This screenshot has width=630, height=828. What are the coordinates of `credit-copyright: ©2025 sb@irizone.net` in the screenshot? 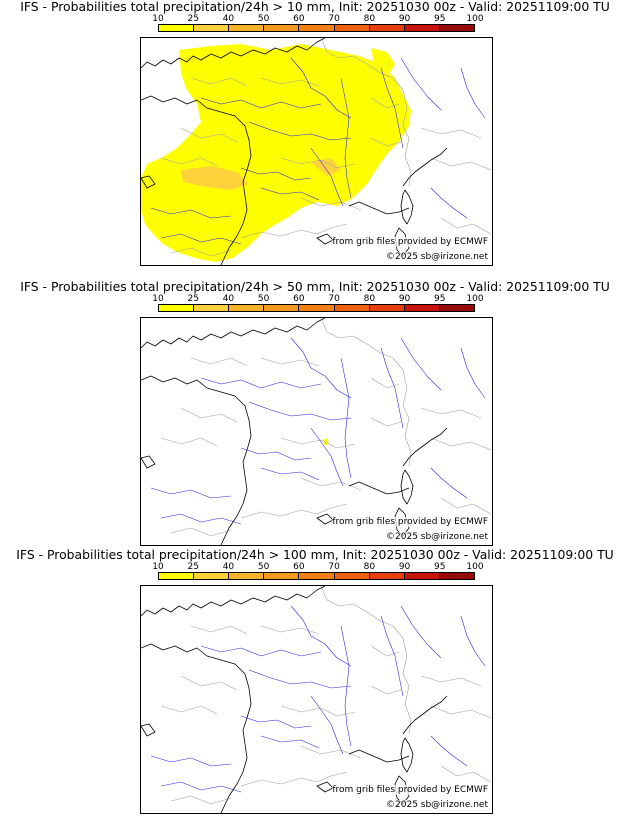 It's located at (437, 805).